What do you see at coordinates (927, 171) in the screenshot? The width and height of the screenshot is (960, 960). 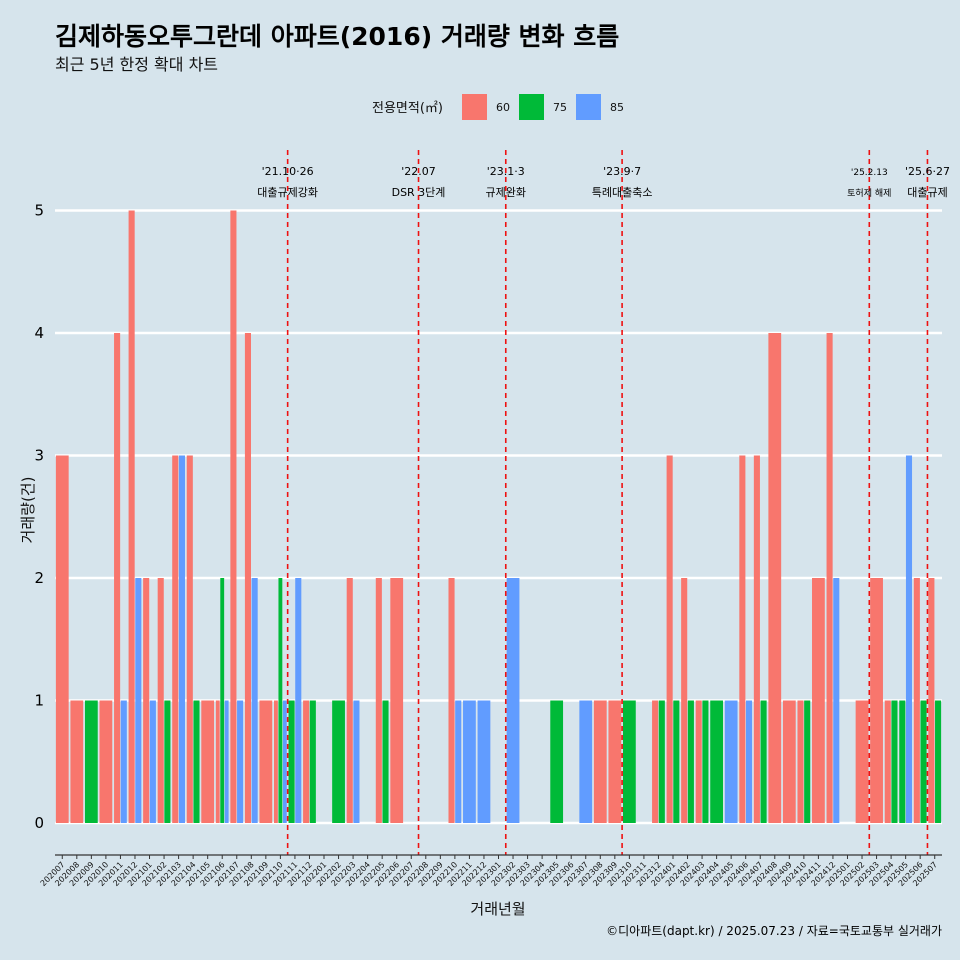 I see `annotation-date-5: '25.6·27` at bounding box center [927, 171].